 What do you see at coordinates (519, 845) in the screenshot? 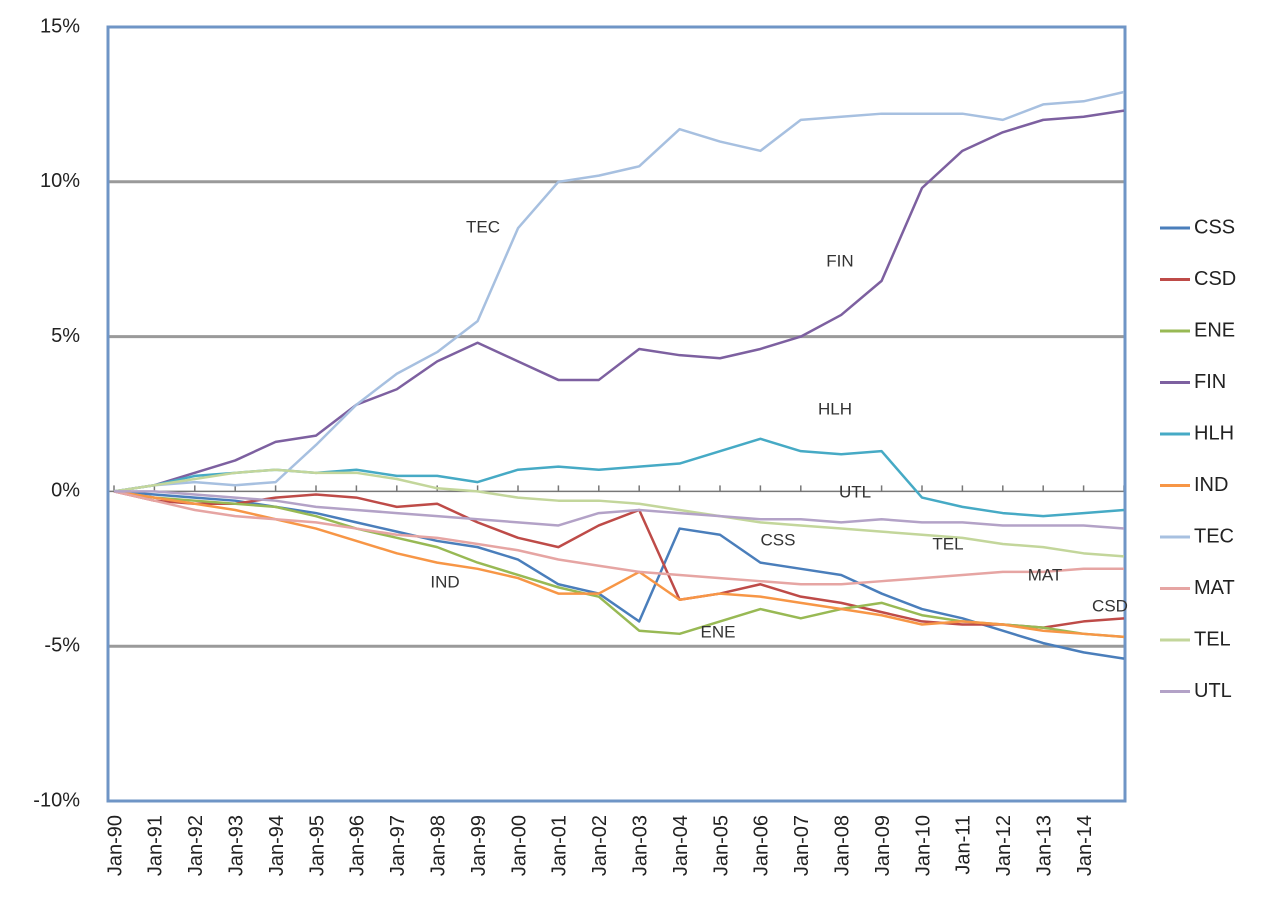
I see `x-tick-label: Jan-00` at bounding box center [519, 845].